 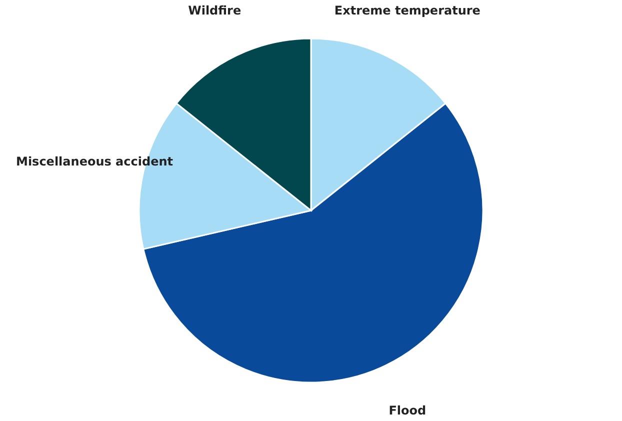 I want to click on slice-label: Extreme temperature, so click(x=407, y=11).